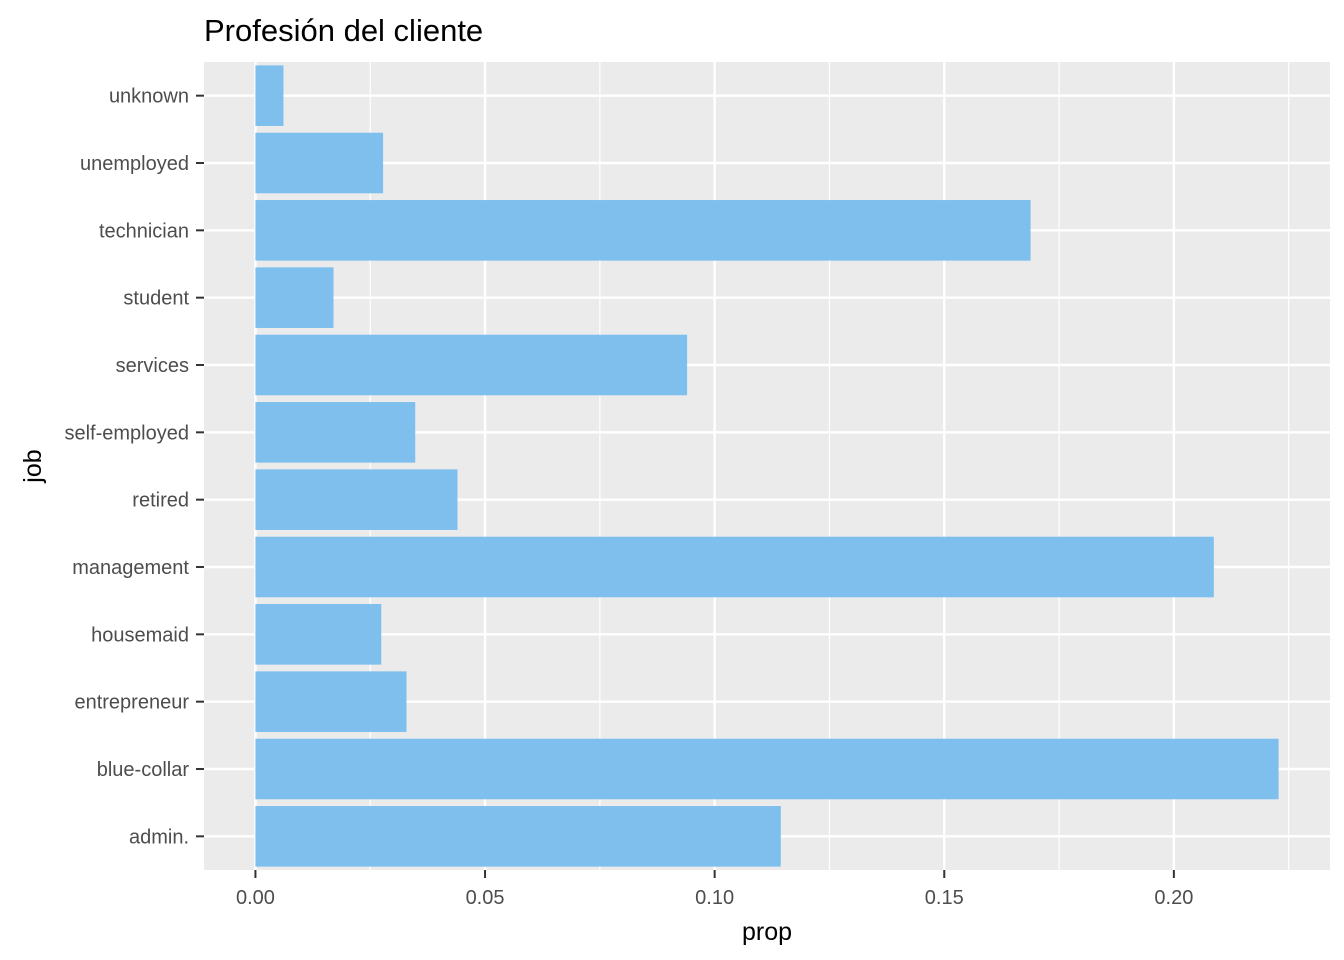 The height and width of the screenshot is (960, 1344). I want to click on y-tick-label: management, so click(130, 568).